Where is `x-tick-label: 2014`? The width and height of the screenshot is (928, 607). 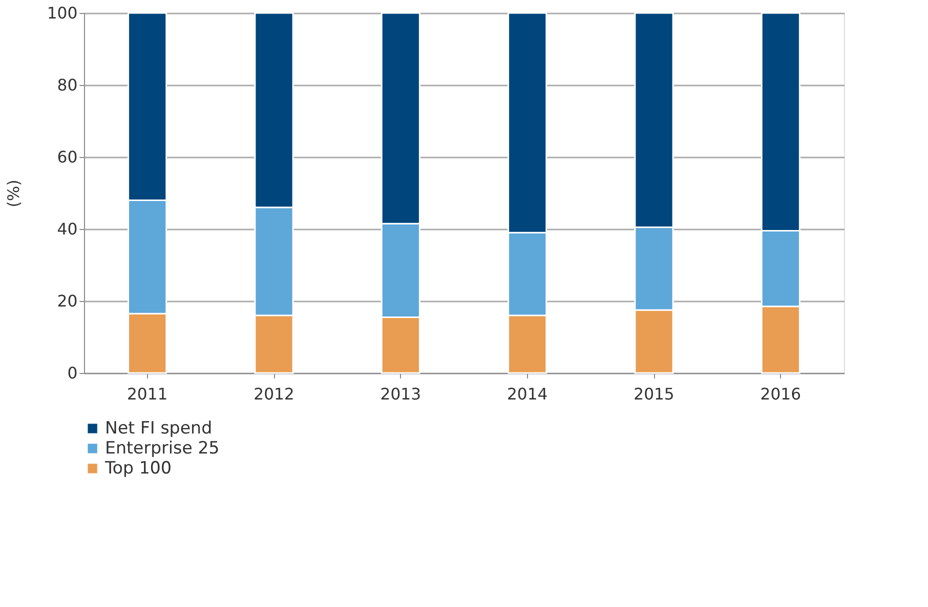
x-tick-label: 2014 is located at coordinates (527, 394).